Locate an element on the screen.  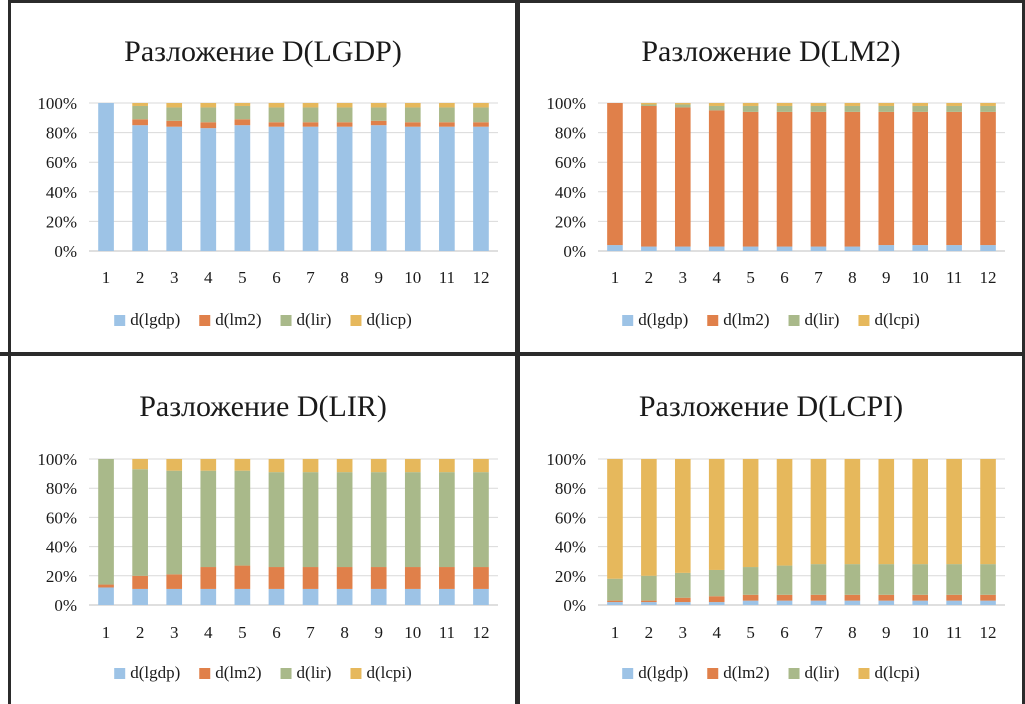
x-tick-label: 8 is located at coordinates (344, 277).